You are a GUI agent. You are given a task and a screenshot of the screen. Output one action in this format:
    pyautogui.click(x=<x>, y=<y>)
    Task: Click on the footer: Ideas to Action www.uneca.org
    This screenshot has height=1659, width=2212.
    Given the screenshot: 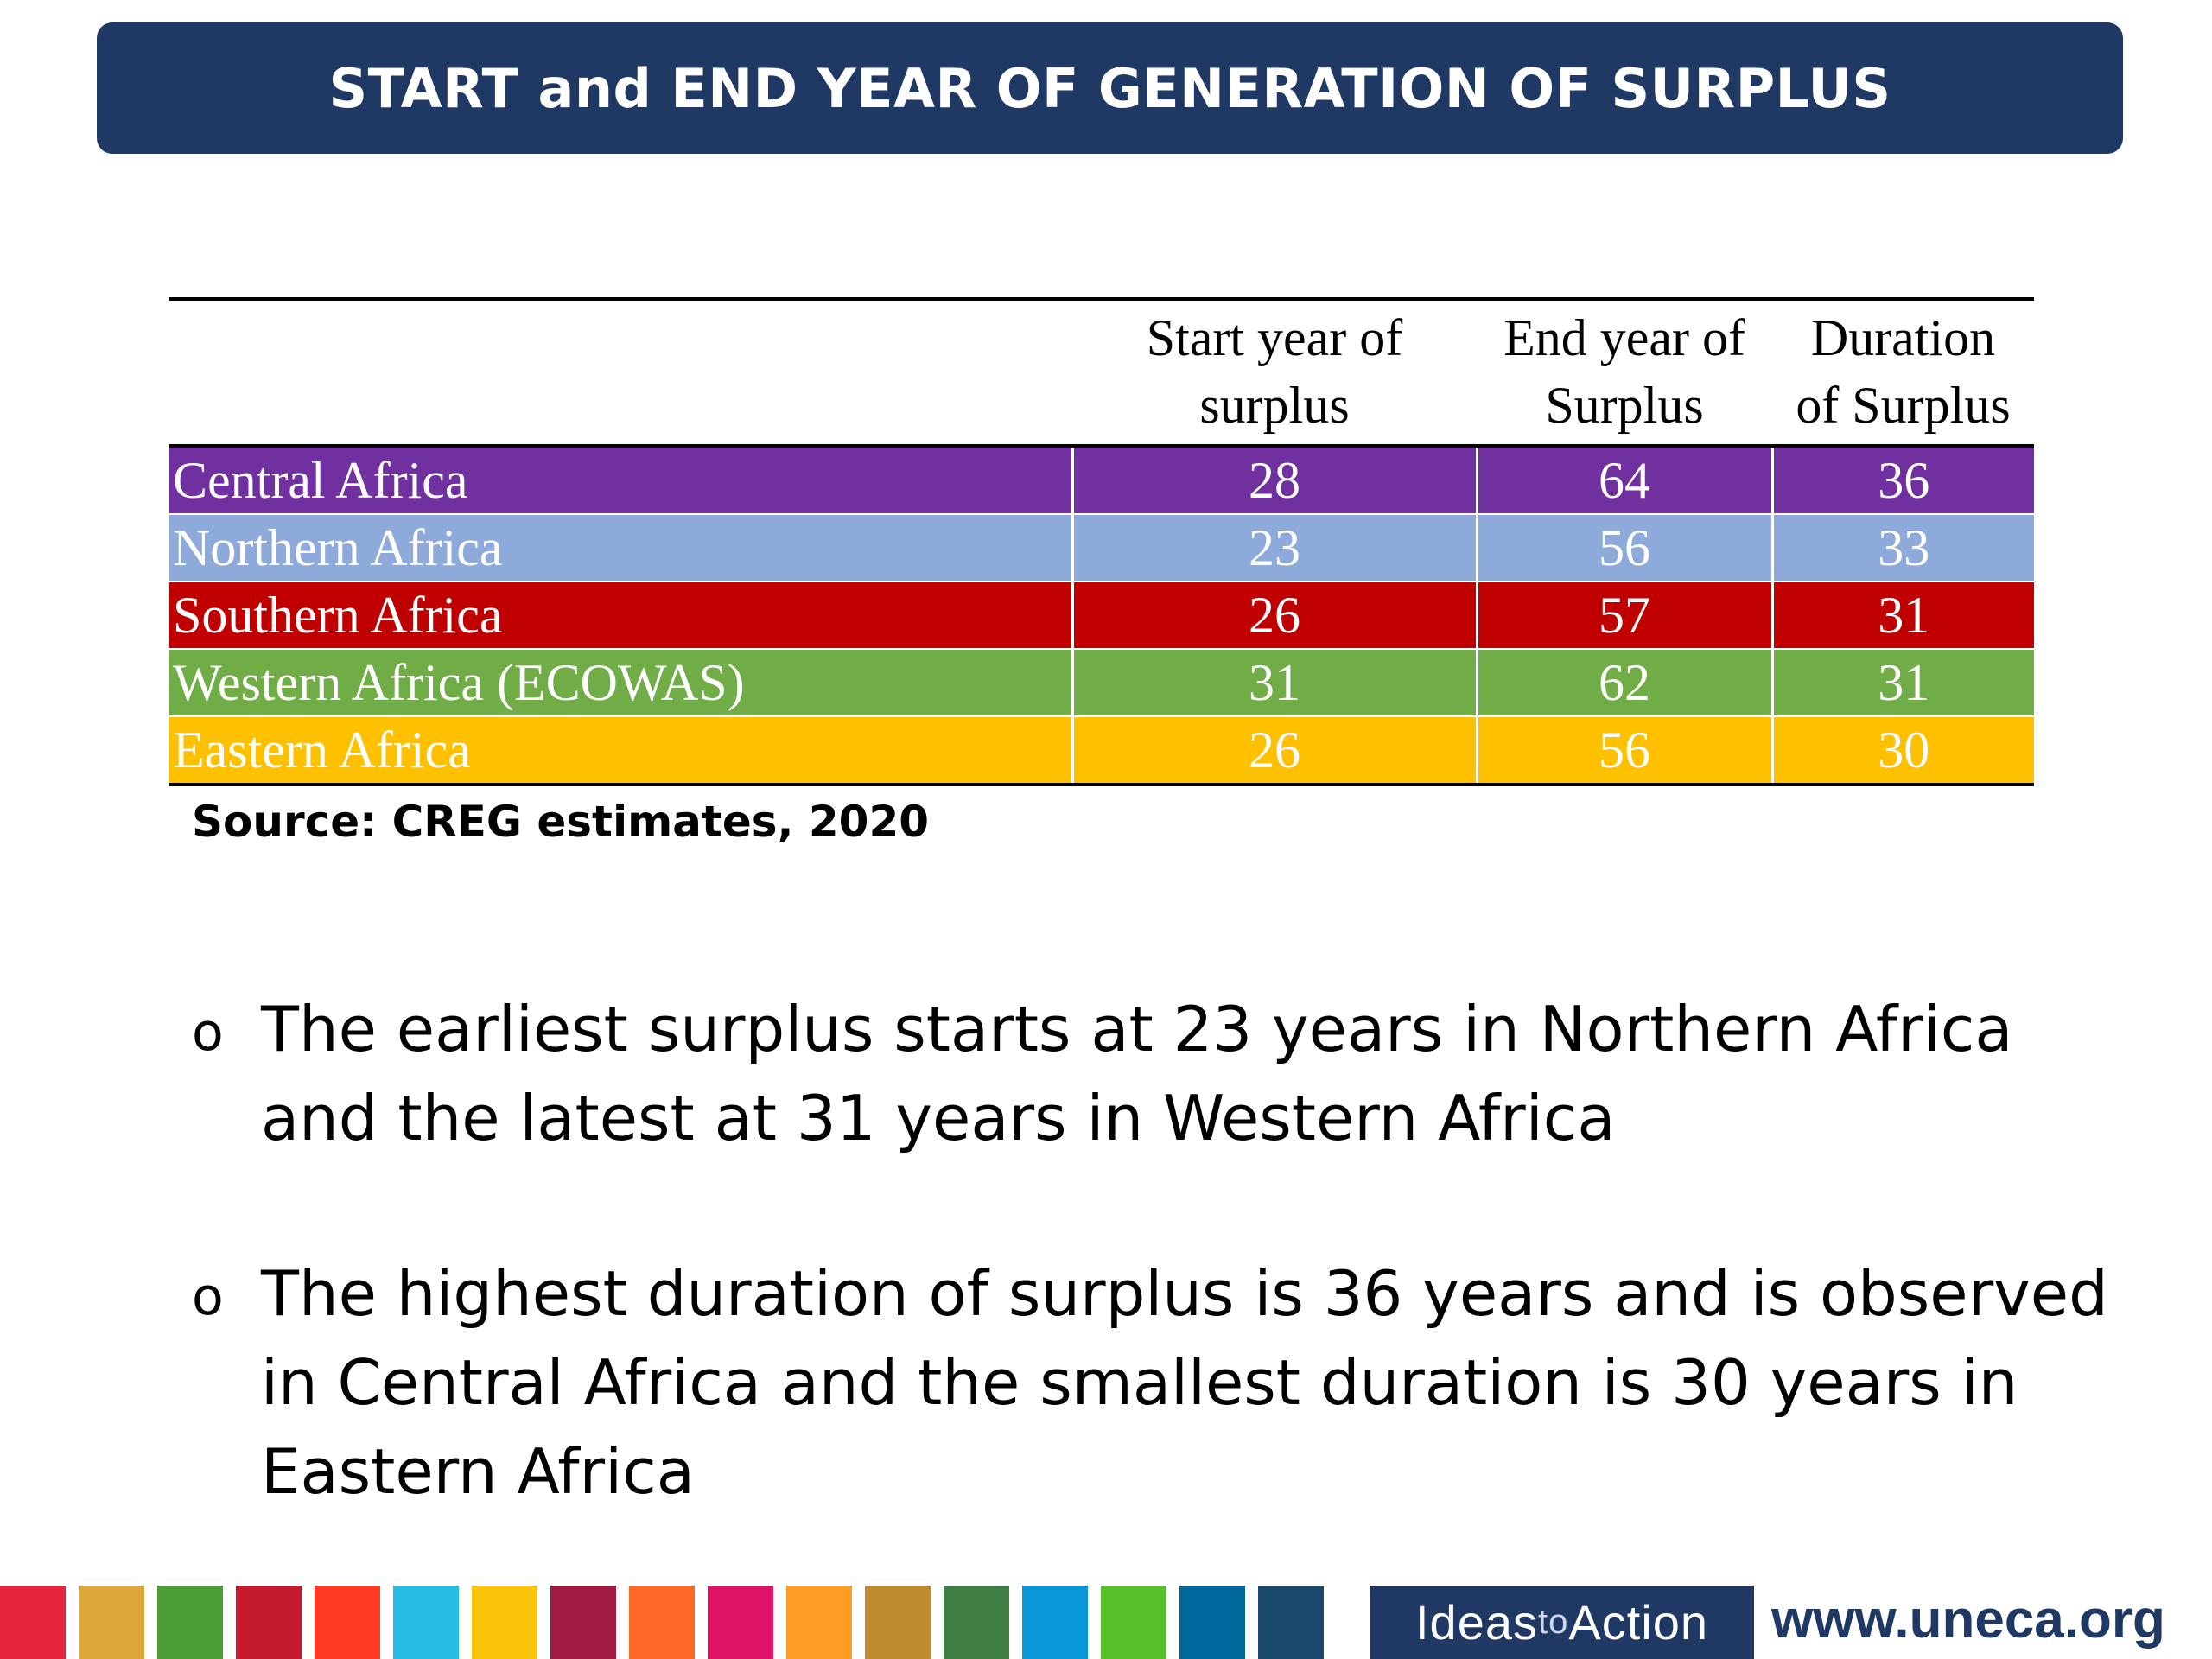 What is the action you would take?
    pyautogui.click(x=1106, y=1622)
    